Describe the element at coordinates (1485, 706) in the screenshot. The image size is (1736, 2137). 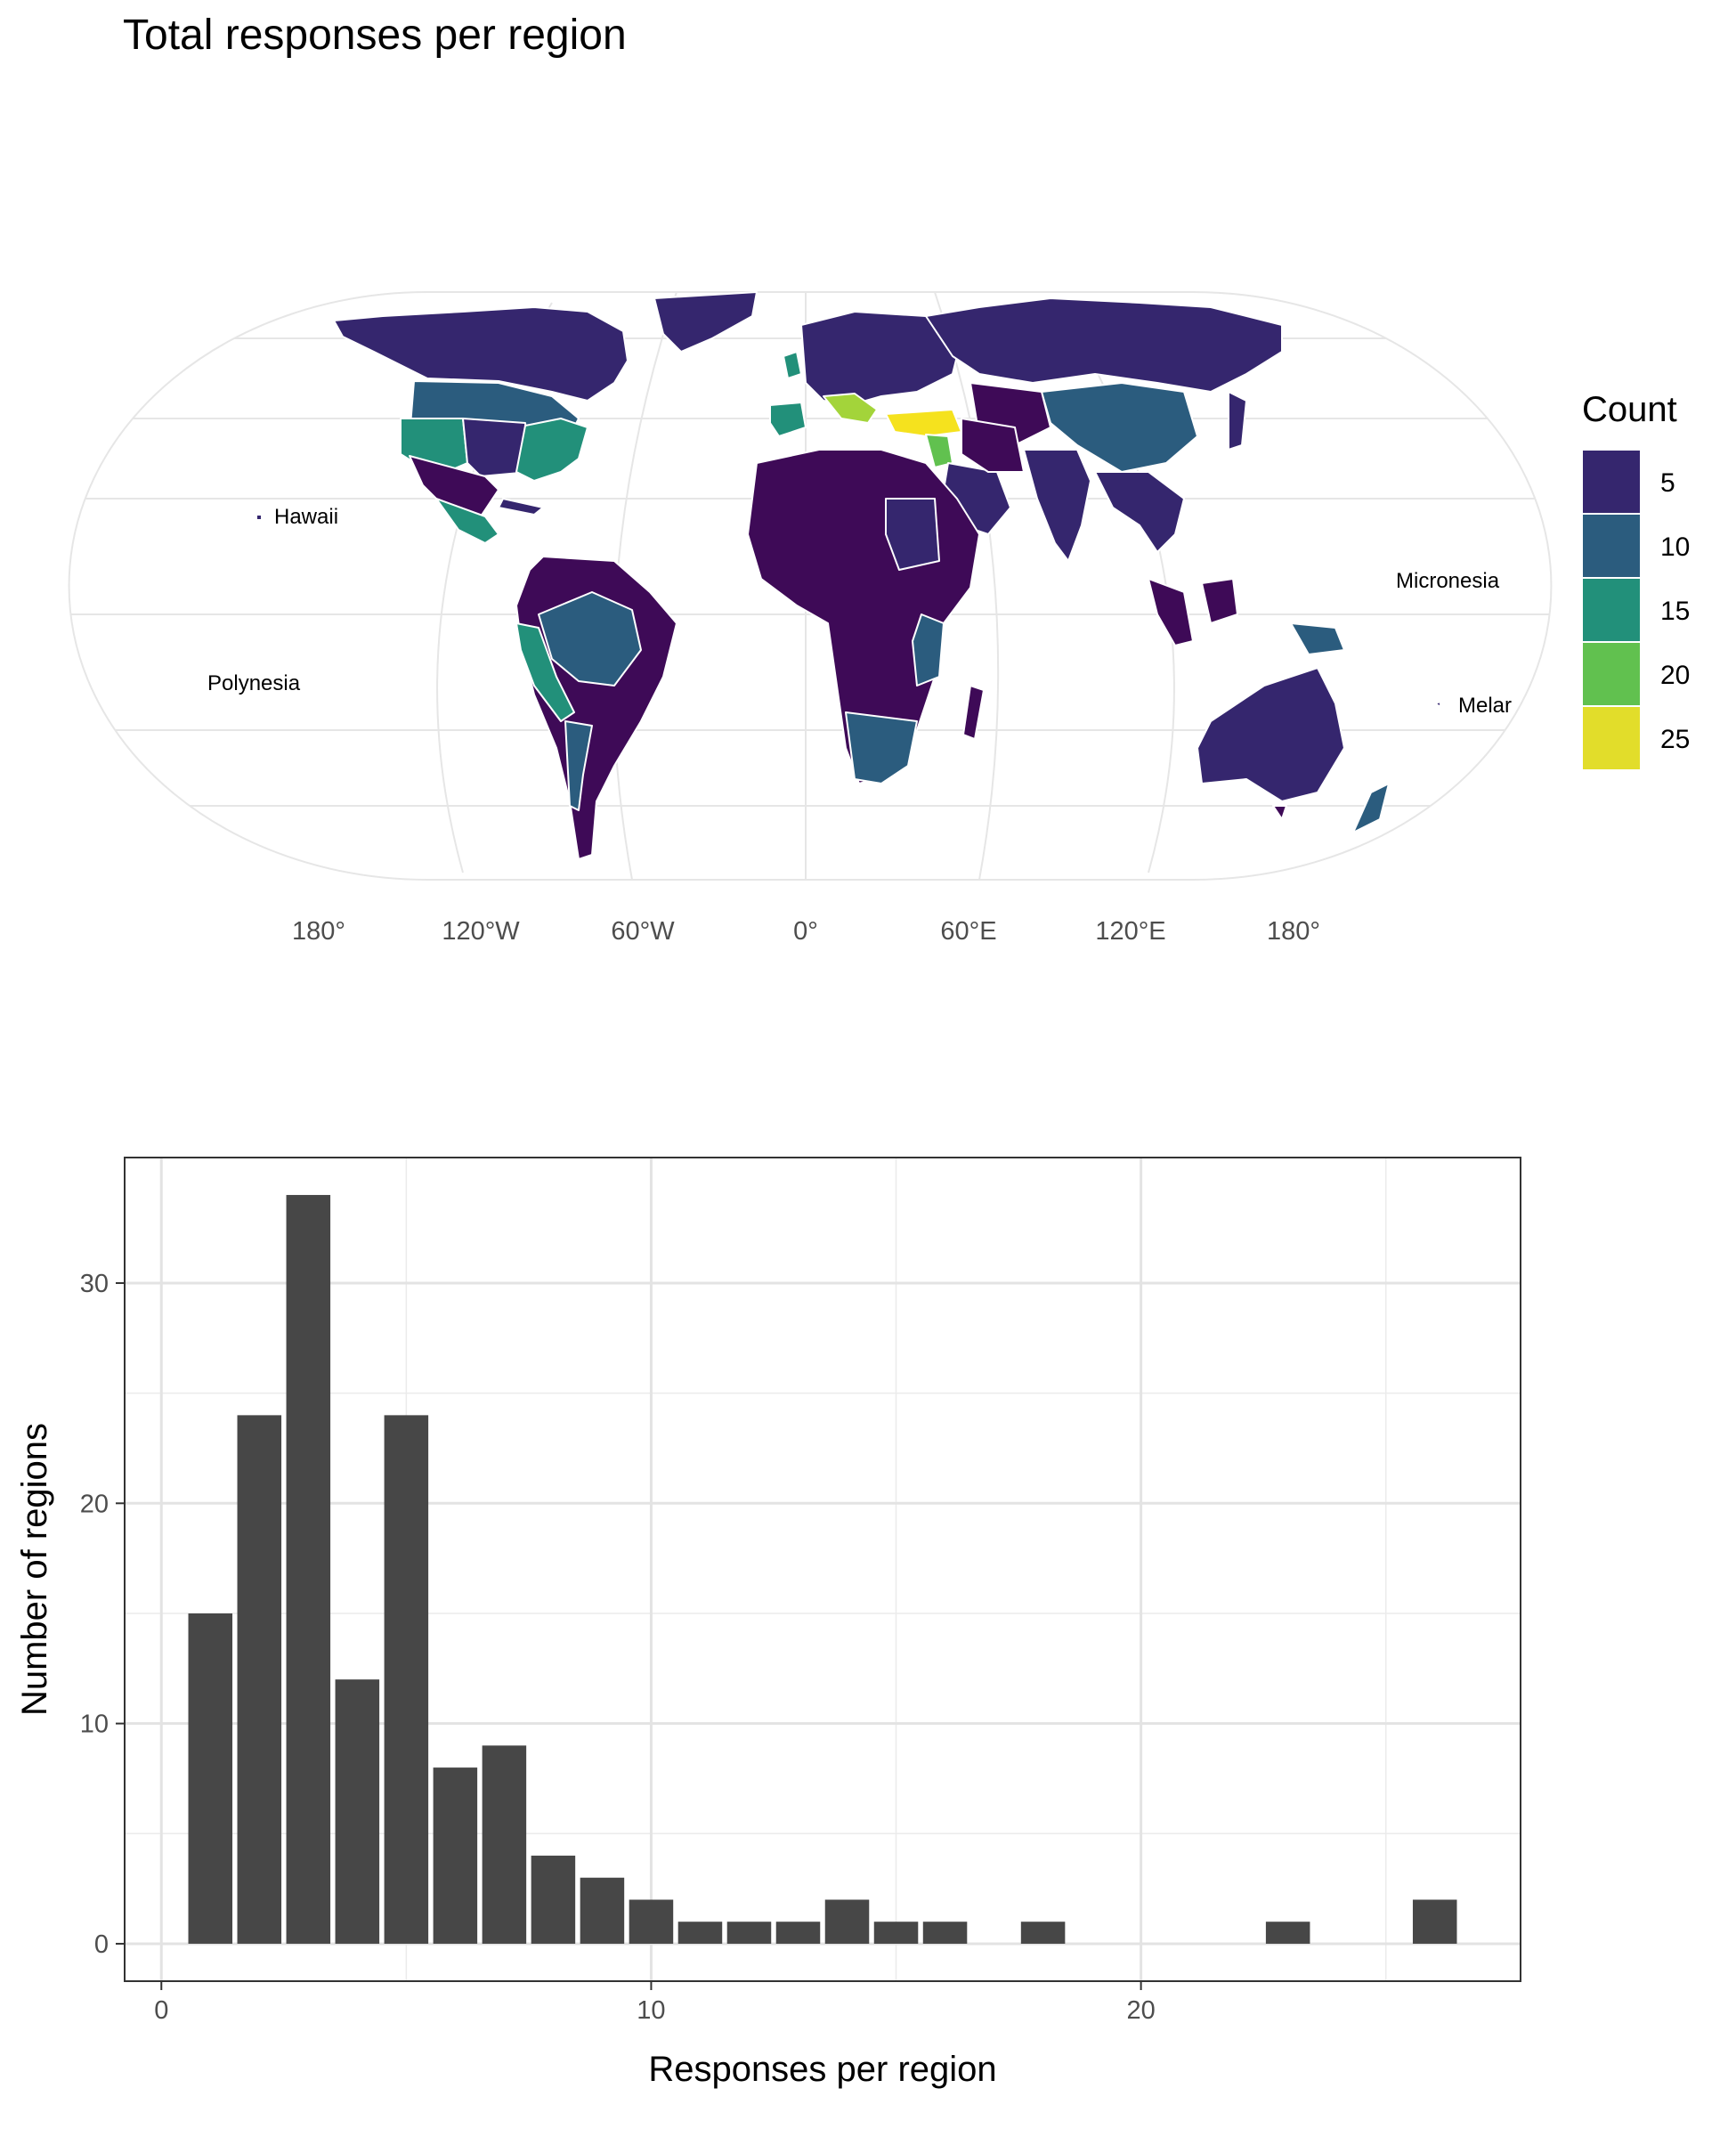
I see `label-melanesia: Melar` at that location.